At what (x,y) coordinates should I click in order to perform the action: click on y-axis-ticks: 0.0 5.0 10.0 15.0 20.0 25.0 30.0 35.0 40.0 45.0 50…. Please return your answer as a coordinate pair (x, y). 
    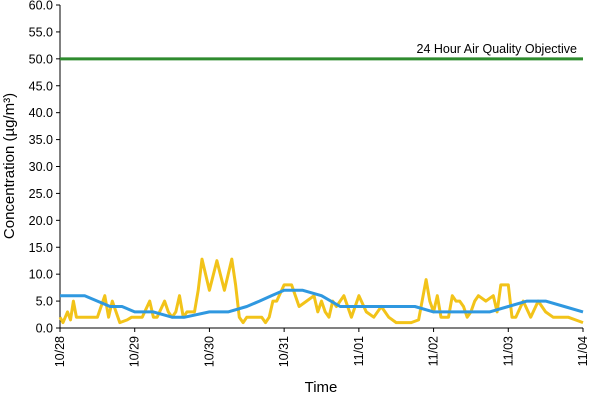
    Looking at the image, I should click on (44, 168).